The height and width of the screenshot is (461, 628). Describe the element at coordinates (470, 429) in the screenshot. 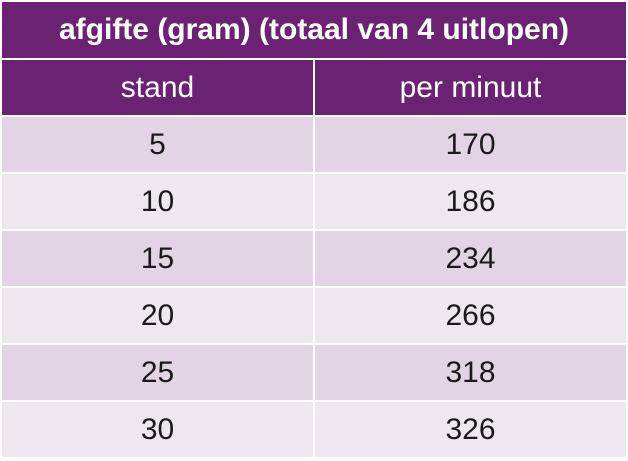

I see `table-cell: 326` at that location.